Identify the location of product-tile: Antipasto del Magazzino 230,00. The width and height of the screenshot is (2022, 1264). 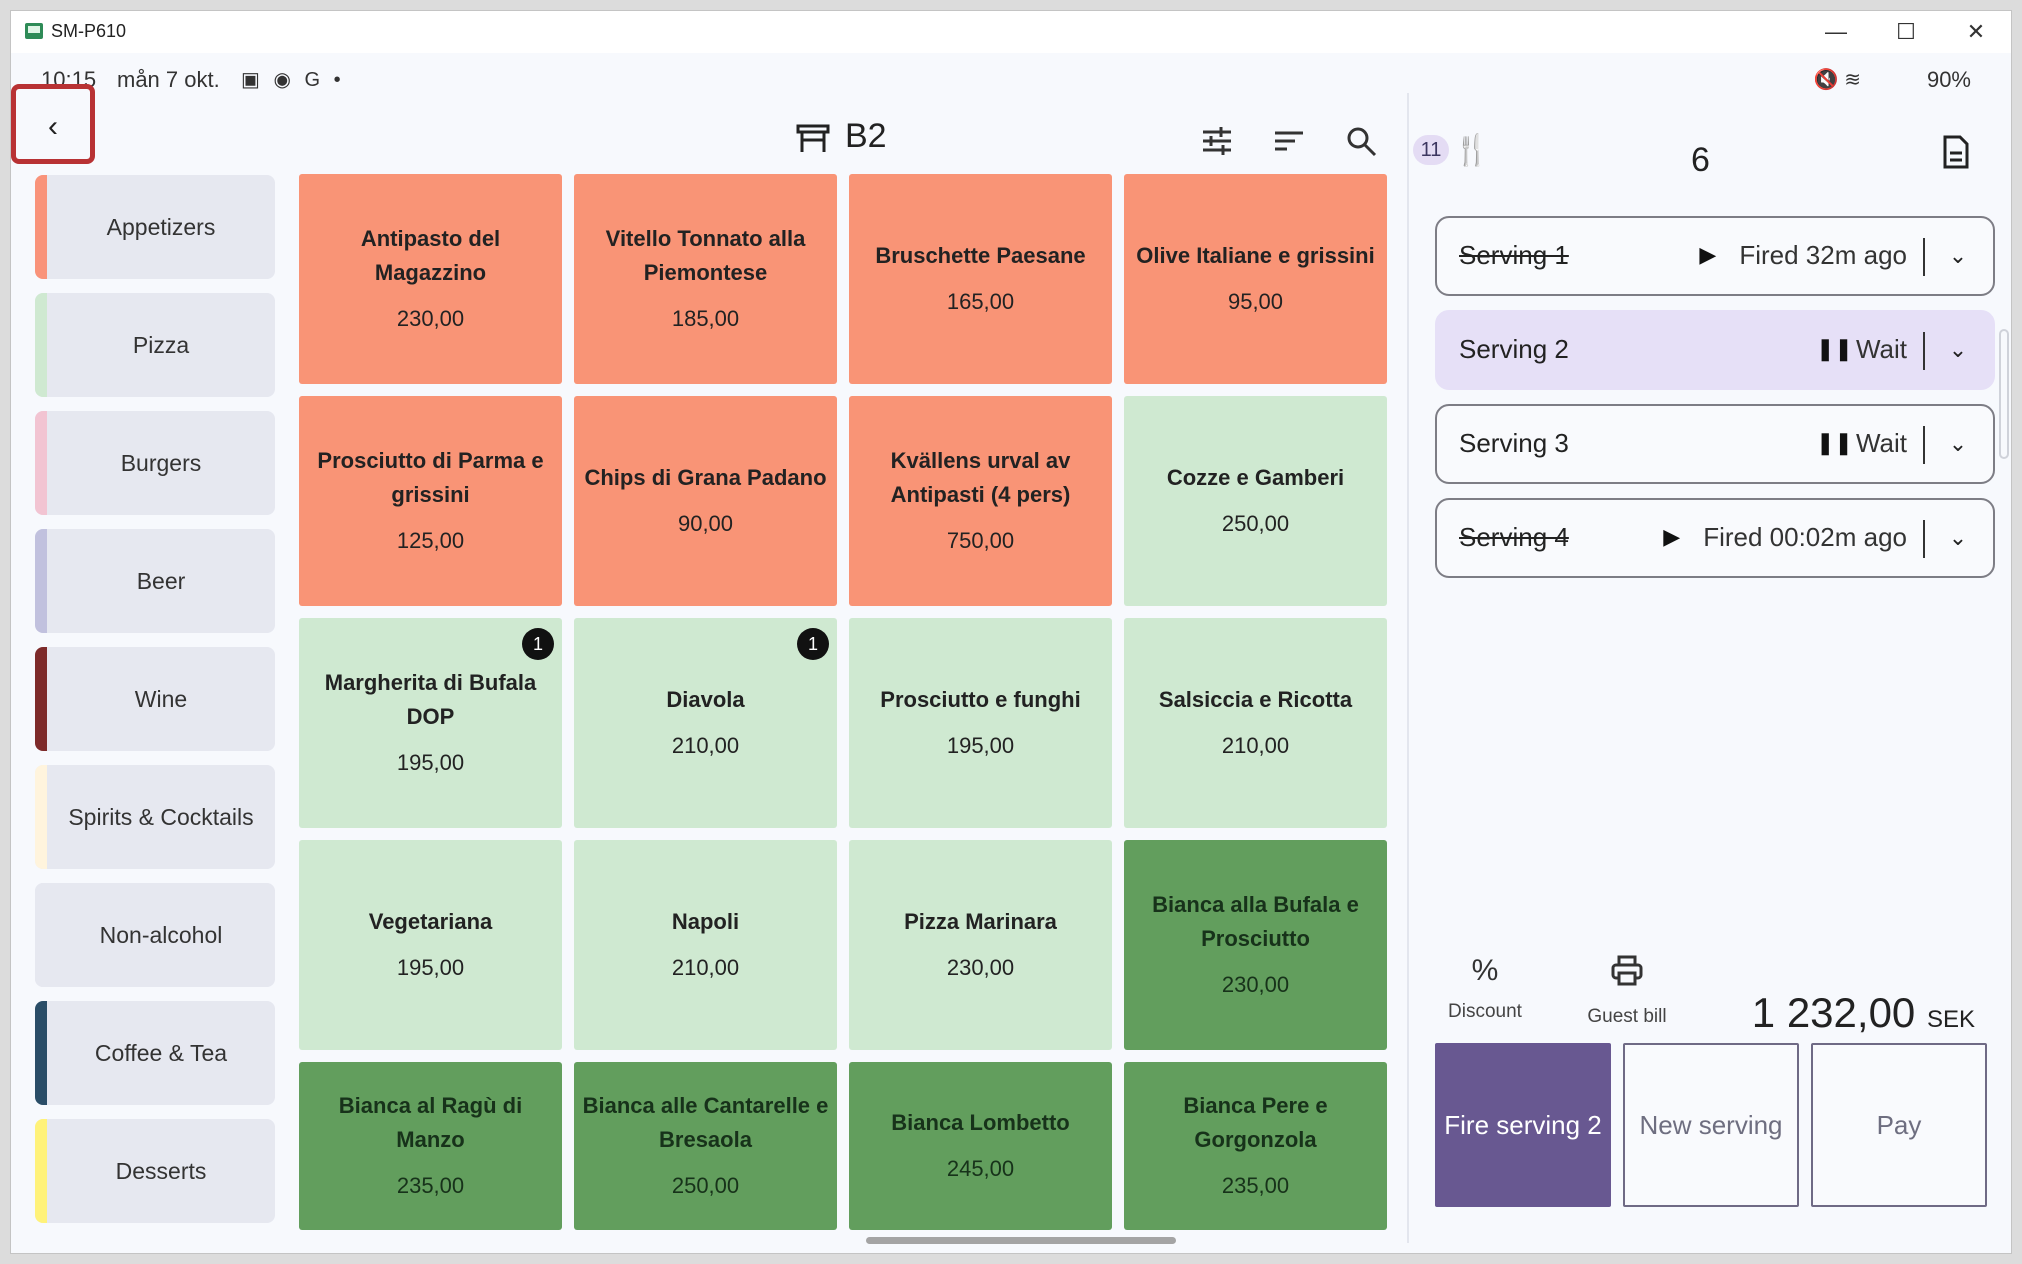
(430, 279).